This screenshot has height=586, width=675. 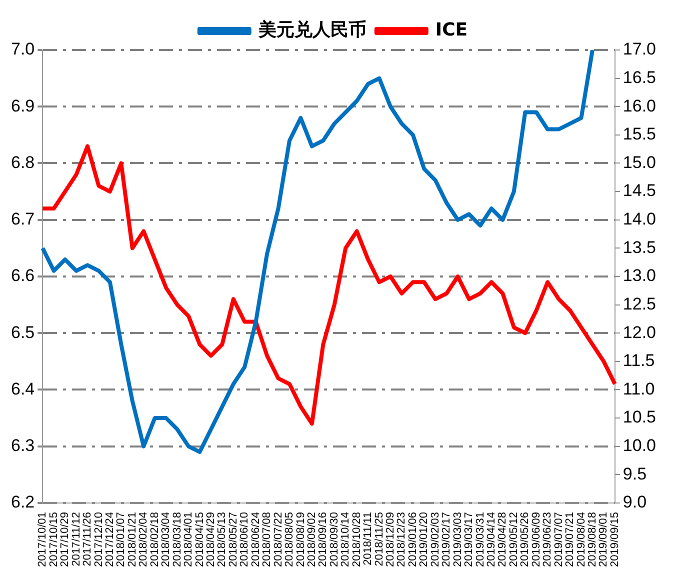 What do you see at coordinates (639, 106) in the screenshot?
I see `y2-tick-label: 16.0` at bounding box center [639, 106].